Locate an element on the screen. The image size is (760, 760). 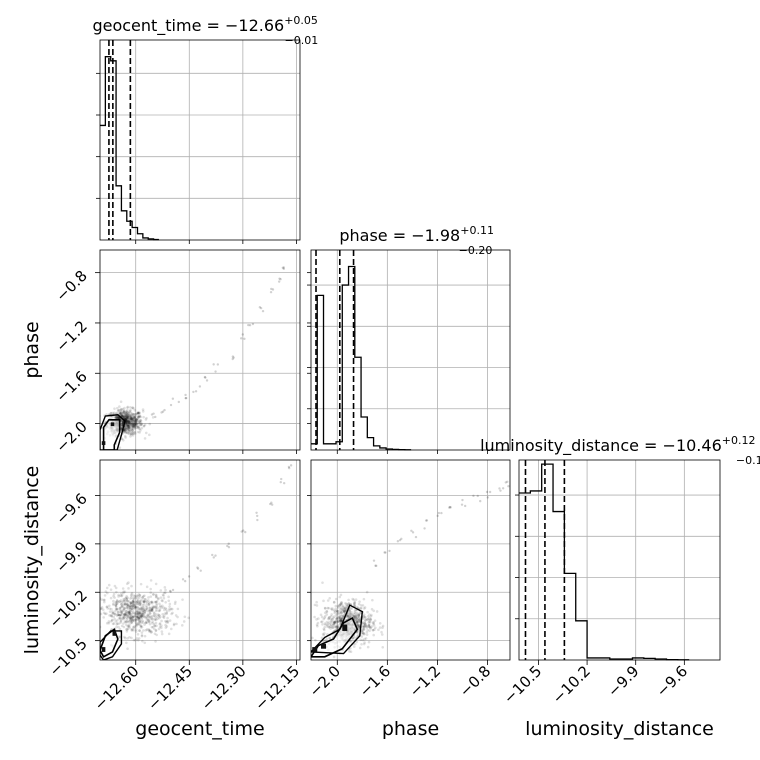
x-tick-label: −1.2 is located at coordinates (425, 681).